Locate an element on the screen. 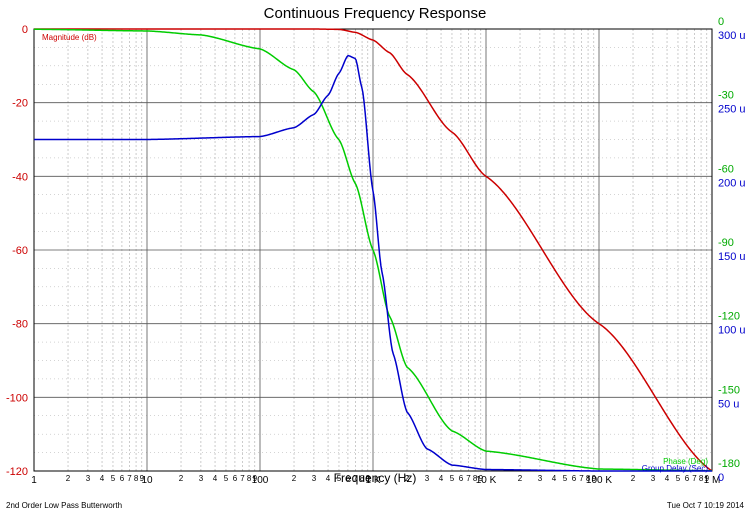 The width and height of the screenshot is (750, 515). y-right-phase-tick-label: -180 is located at coordinates (729, 464).